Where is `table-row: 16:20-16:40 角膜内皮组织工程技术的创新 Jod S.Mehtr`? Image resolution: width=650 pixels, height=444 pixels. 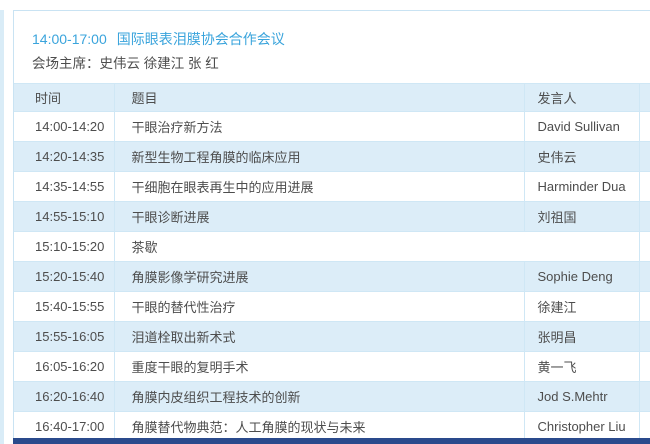 table-row: 16:20-16:40 角膜内皮组织工程技术的创新 Jod S.Mehtr is located at coordinates (332, 396).